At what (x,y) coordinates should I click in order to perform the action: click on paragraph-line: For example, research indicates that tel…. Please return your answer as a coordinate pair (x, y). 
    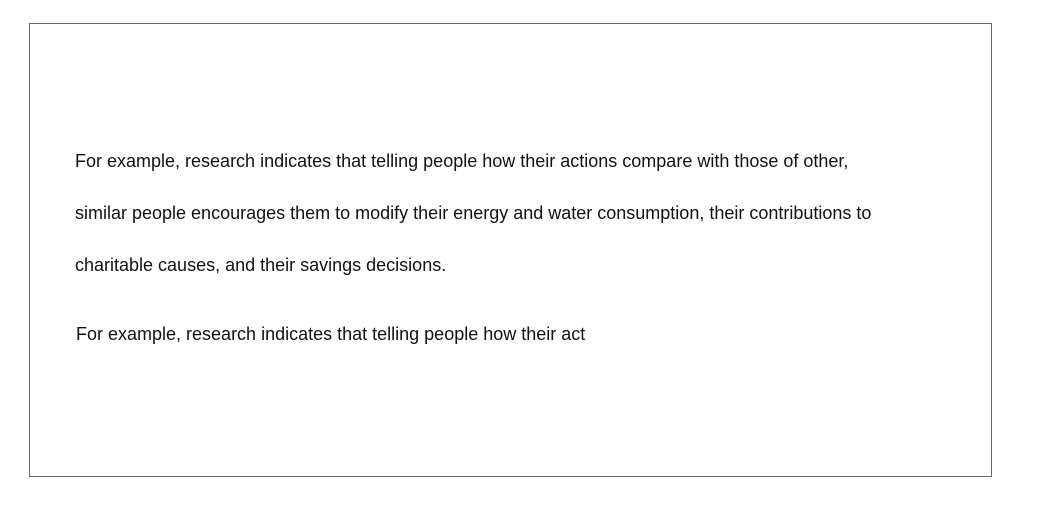
    Looking at the image, I should click on (462, 161).